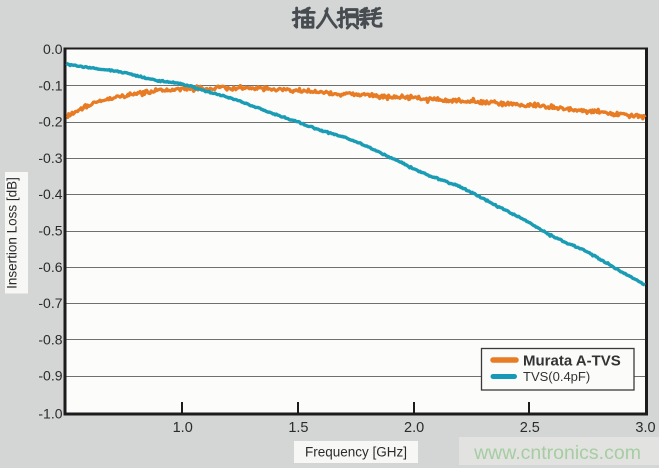  What do you see at coordinates (50, 85) in the screenshot?
I see `svg-text: -0.1` at bounding box center [50, 85].